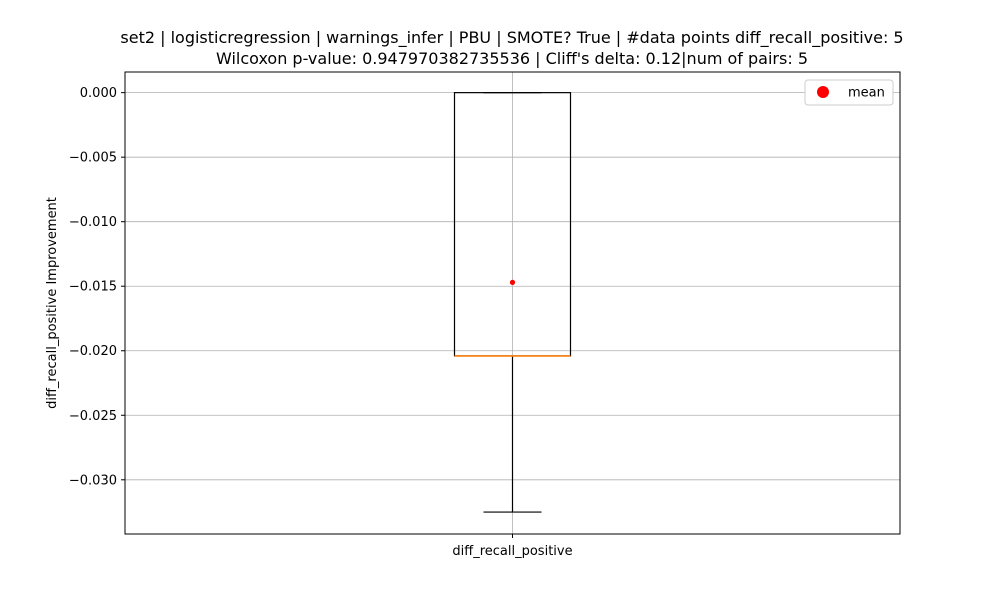 This screenshot has height=600, width=1000. Describe the element at coordinates (93, 351) in the screenshot. I see `y-tick-label: −0.020` at that location.